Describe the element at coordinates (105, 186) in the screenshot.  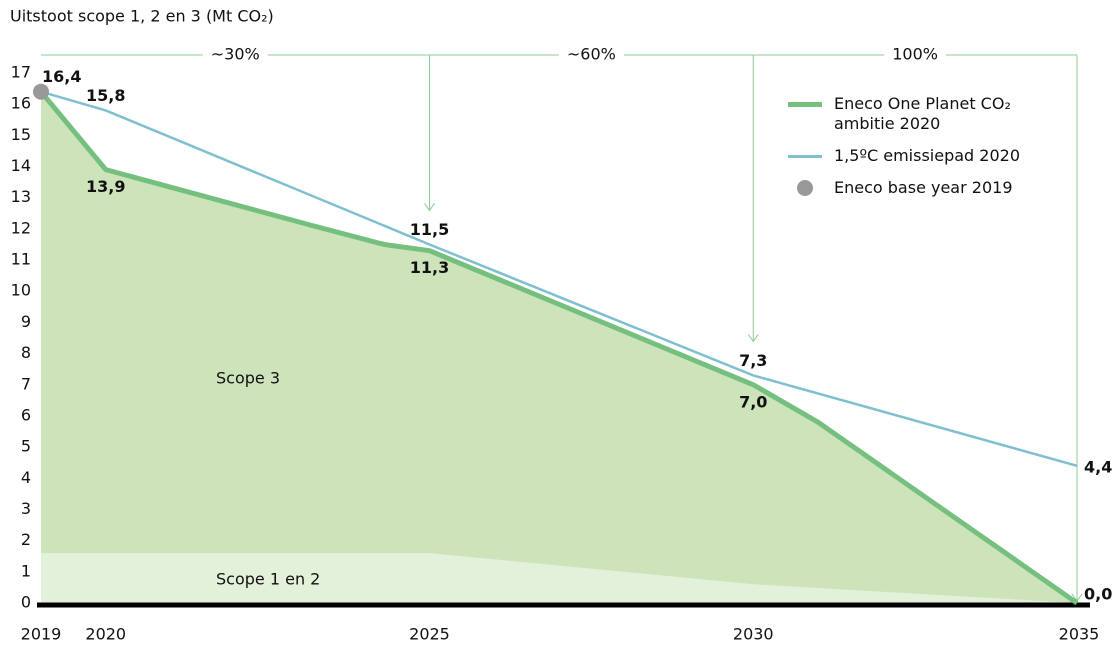
I see `value-label: 13,9` at that location.